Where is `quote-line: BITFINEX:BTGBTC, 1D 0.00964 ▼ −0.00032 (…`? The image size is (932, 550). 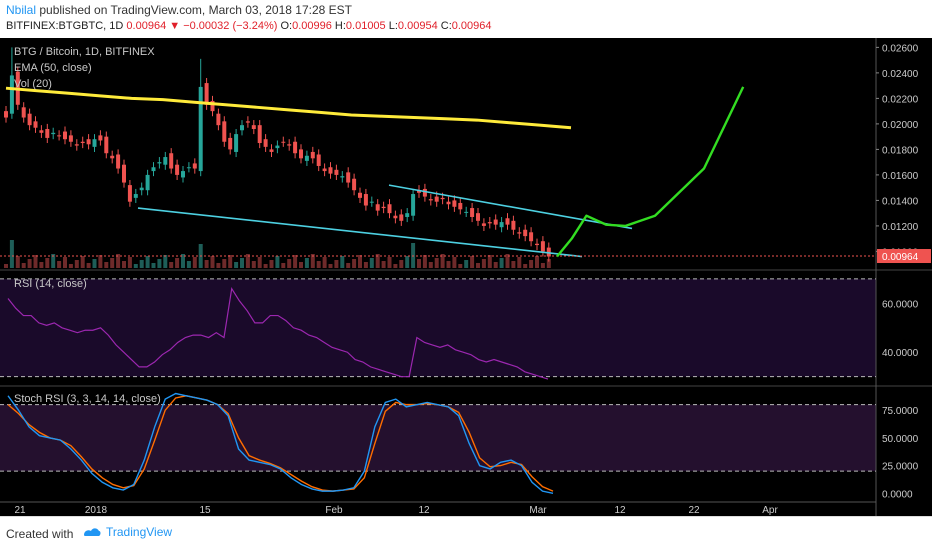
quote-line: BITFINEX:BTGBTC, 1D 0.00964 ▼ −0.00032 (… is located at coordinates (249, 26).